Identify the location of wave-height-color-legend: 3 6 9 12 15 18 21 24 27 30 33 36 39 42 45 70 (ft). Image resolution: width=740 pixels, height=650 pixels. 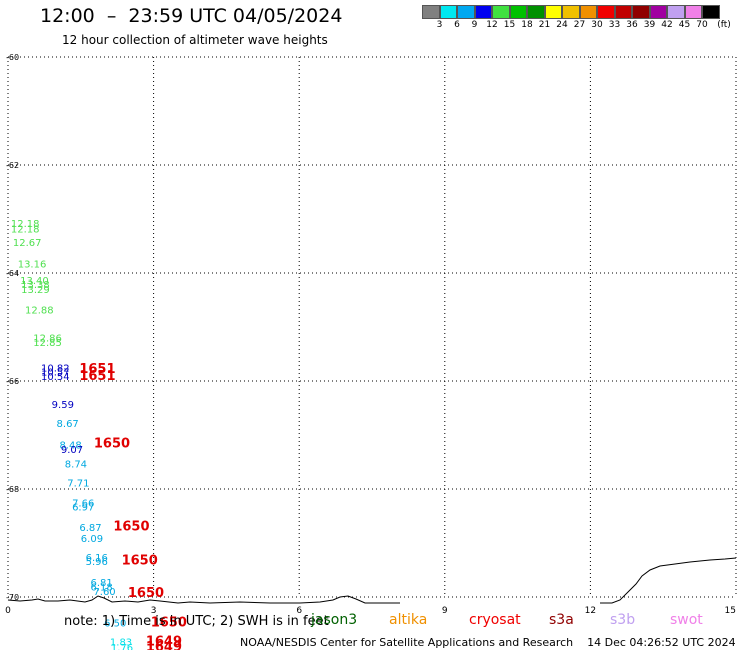
(576, 19).